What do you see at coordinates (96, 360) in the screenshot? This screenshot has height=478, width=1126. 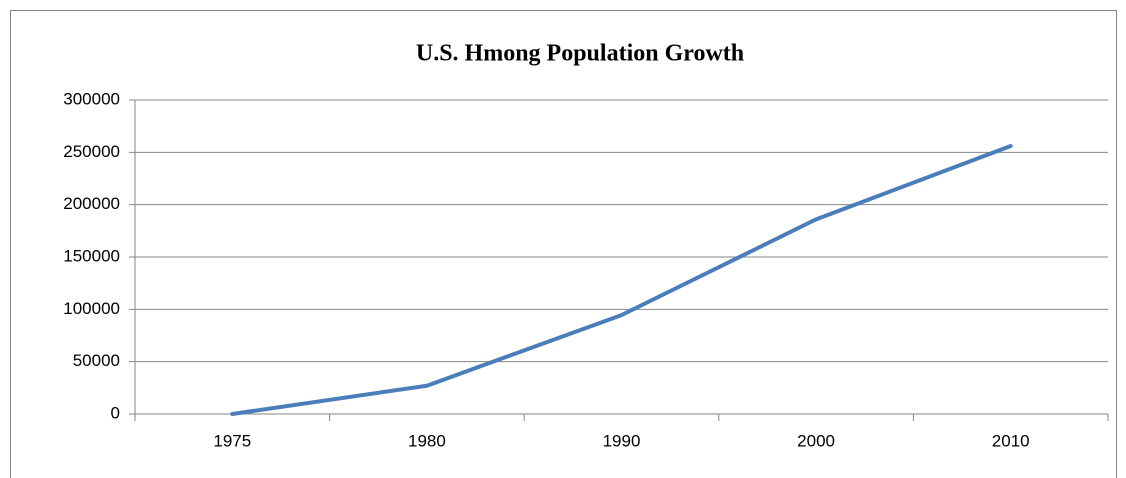 I see `y-tick-label: 50000` at bounding box center [96, 360].